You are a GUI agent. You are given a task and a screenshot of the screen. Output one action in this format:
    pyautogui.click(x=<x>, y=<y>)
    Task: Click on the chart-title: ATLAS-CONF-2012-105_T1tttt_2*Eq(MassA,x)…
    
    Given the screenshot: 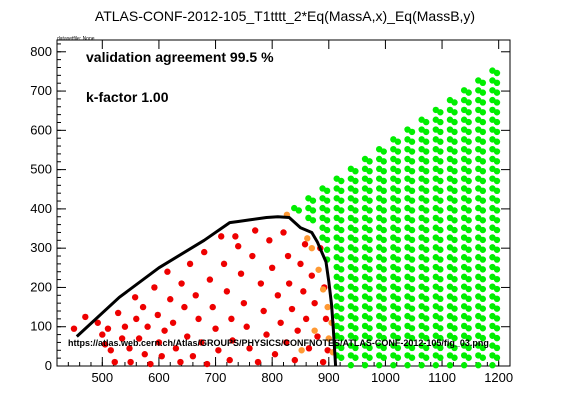 What is the action you would take?
    pyautogui.click(x=285, y=16)
    